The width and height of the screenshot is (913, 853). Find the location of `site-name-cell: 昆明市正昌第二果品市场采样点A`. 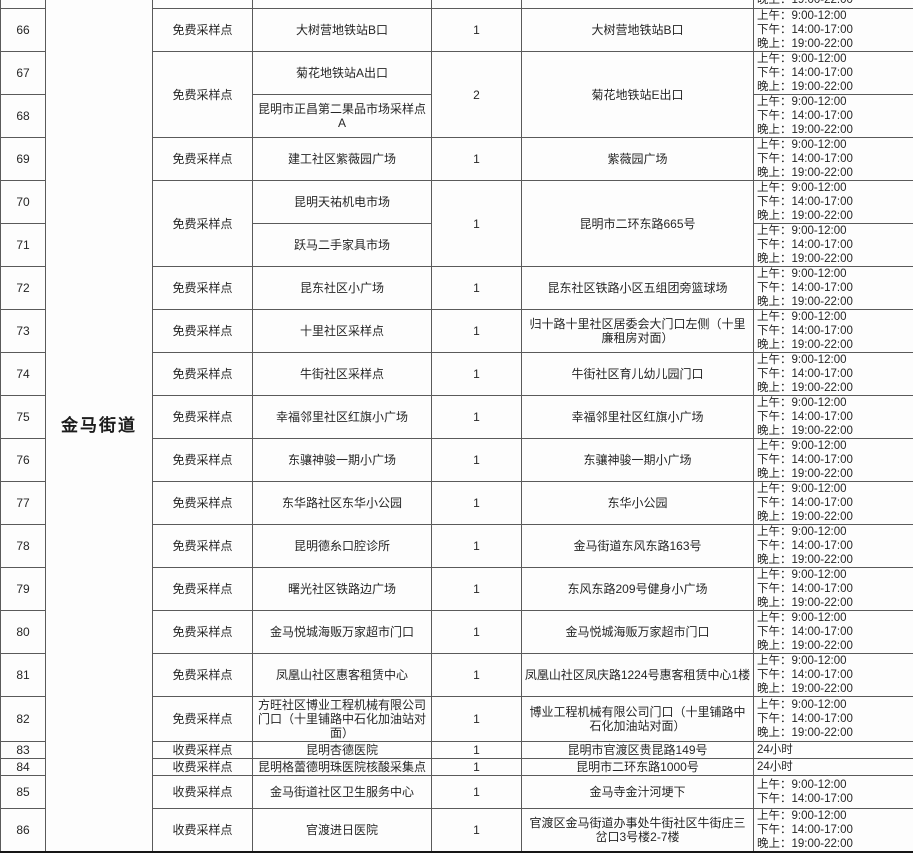

site-name-cell: 昆明市正昌第二果品市场采样点A is located at coordinates (342, 116).